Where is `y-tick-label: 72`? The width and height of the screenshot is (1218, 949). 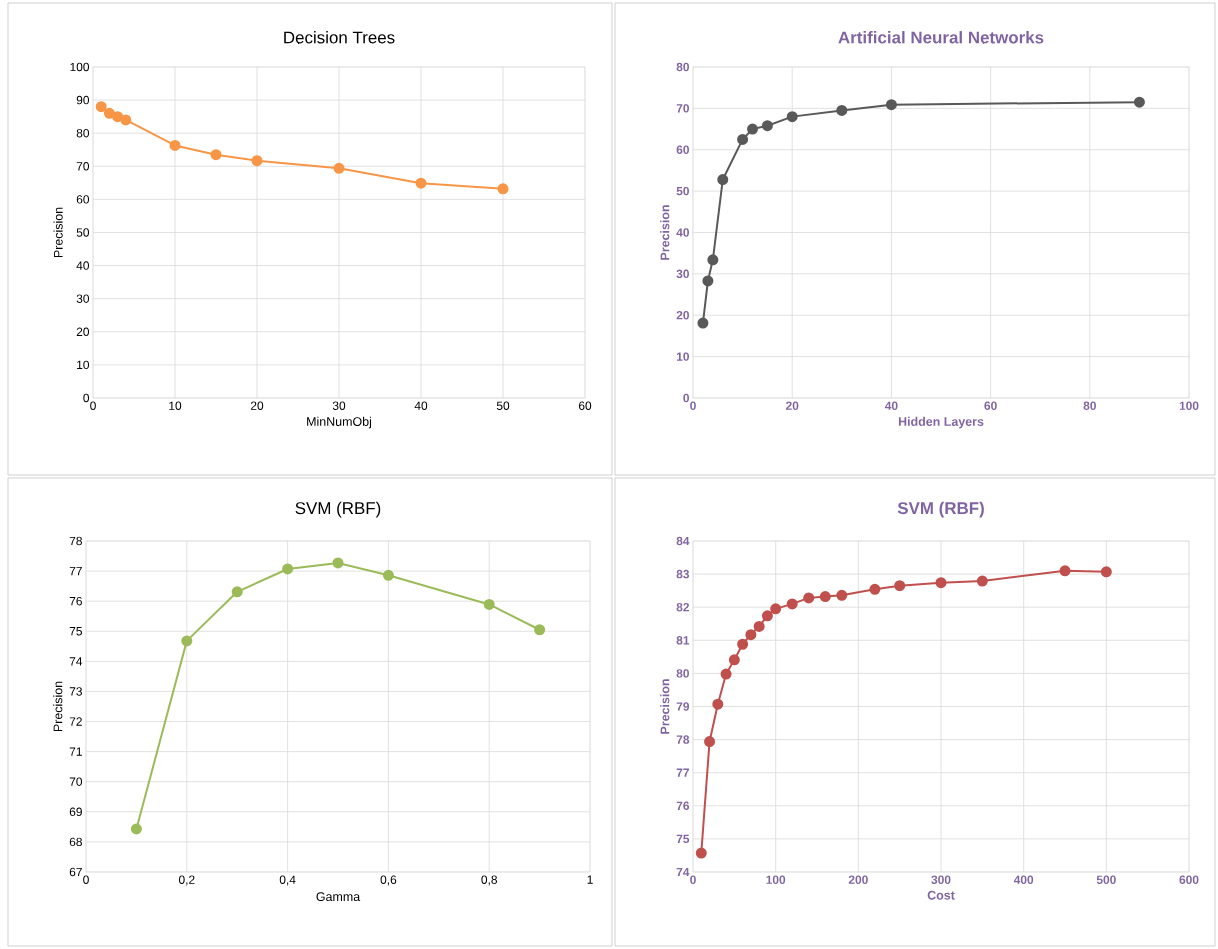
y-tick-label: 72 is located at coordinates (75, 721).